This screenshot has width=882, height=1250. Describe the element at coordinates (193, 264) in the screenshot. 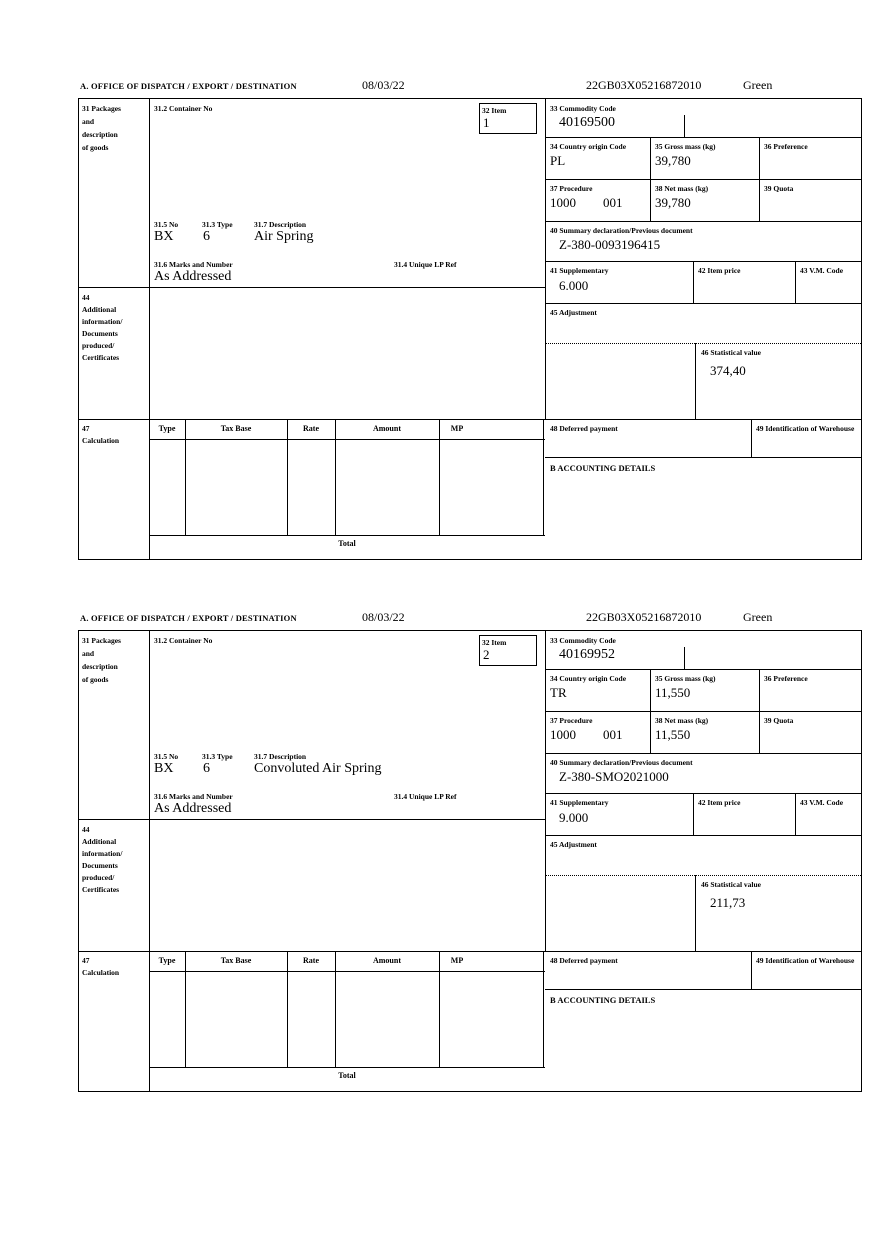

I see `box31-6-marks-label: 31.6 Marks and Number` at that location.